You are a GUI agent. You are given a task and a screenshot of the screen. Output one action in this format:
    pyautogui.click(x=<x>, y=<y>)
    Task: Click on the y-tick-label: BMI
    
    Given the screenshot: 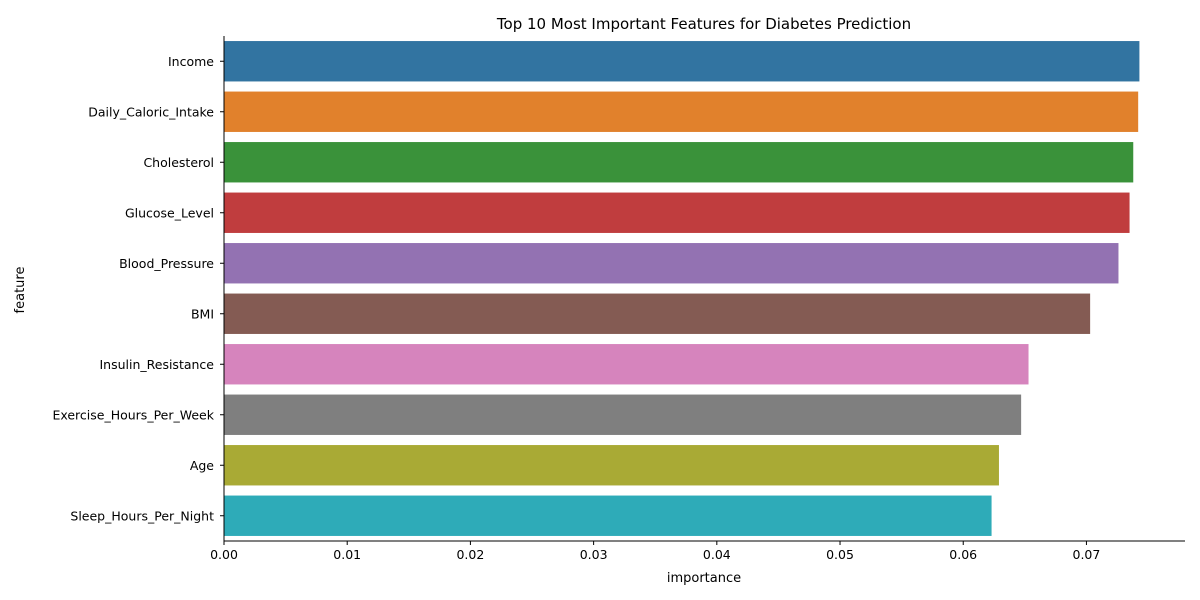 What is the action you would take?
    pyautogui.click(x=202, y=313)
    